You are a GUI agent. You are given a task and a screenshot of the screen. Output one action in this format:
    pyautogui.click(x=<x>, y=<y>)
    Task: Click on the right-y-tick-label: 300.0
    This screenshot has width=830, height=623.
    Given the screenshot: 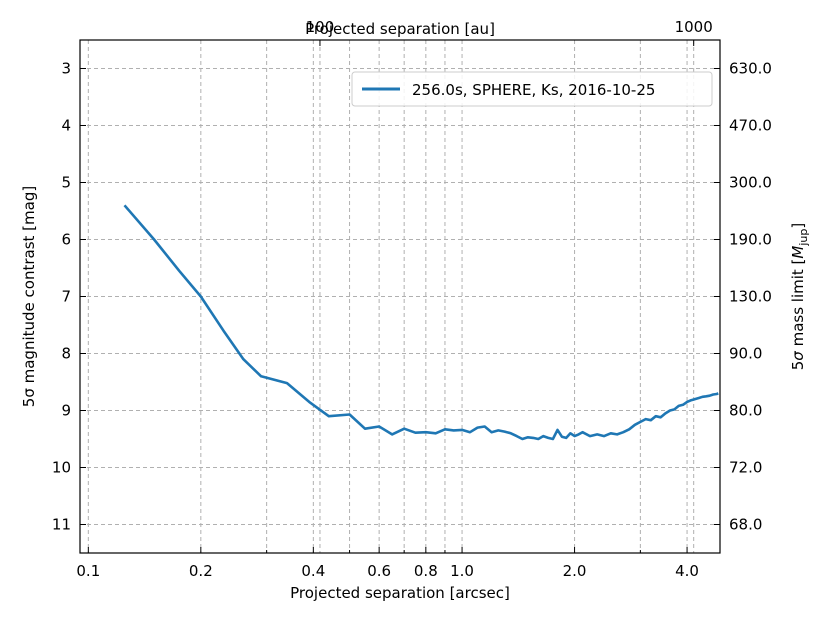 What is the action you would take?
    pyautogui.click(x=750, y=183)
    